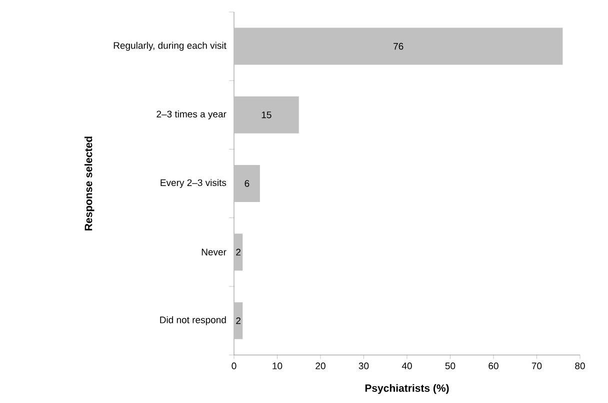  I want to click on y-axis-title: Response selected, so click(89, 183).